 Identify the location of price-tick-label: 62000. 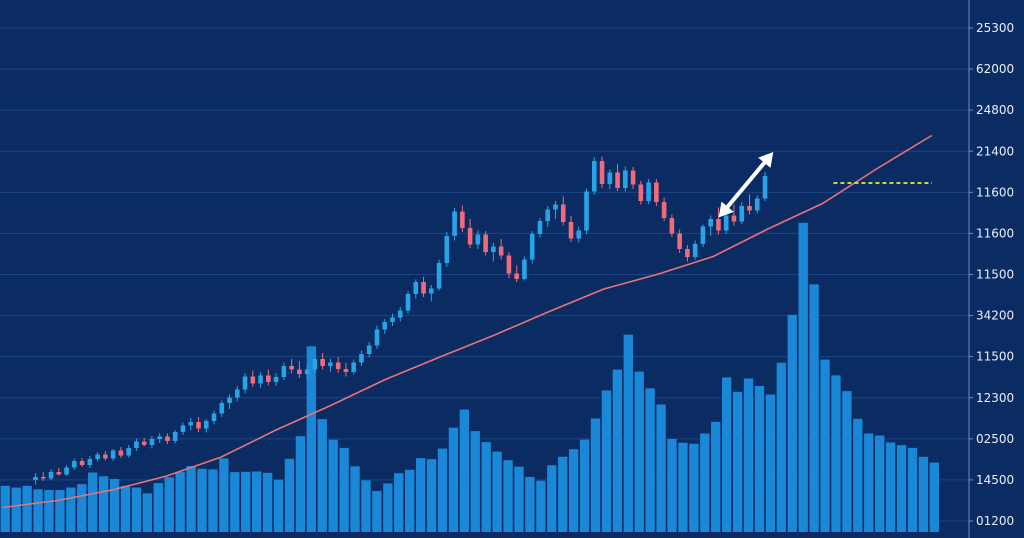
(995, 69).